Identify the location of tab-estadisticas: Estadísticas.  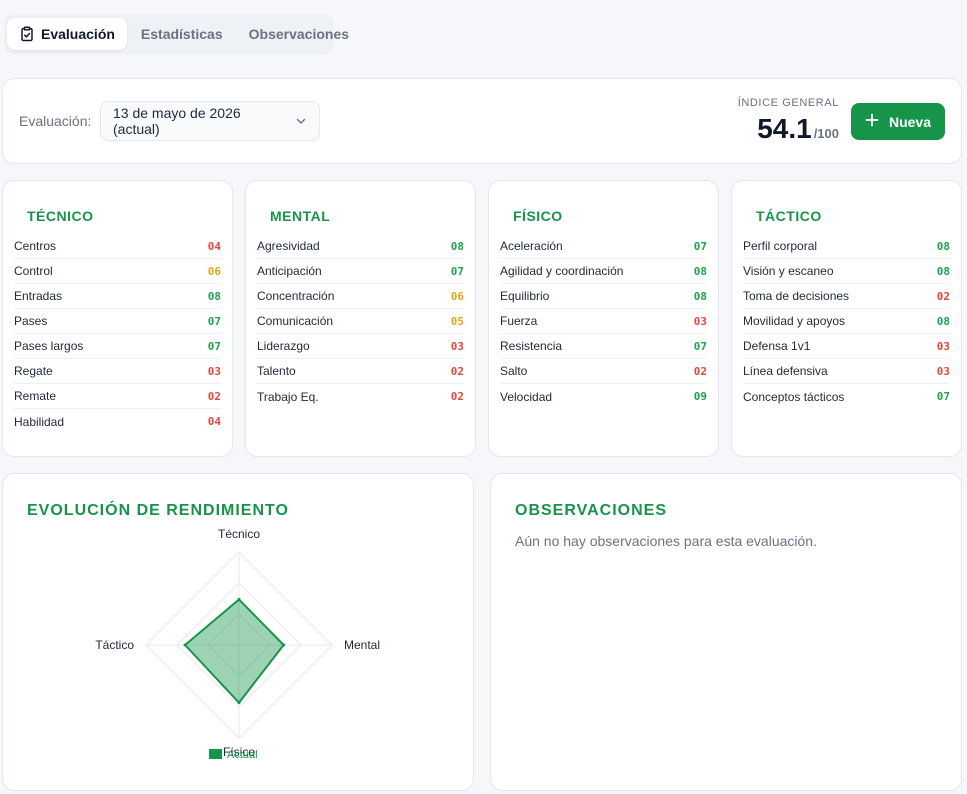
(182, 34).